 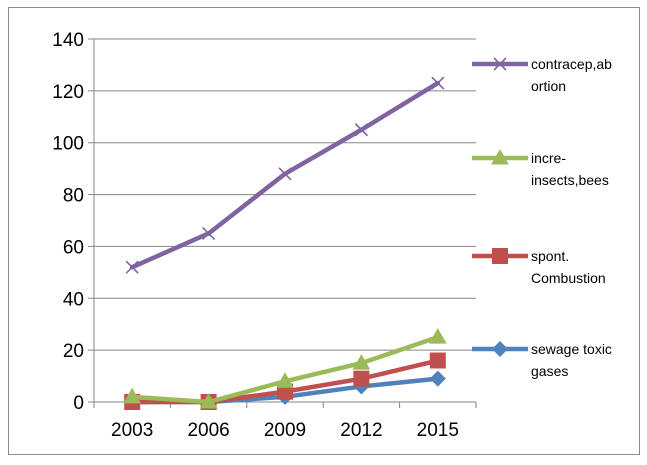 I want to click on legend-label: gases, so click(x=549, y=371).